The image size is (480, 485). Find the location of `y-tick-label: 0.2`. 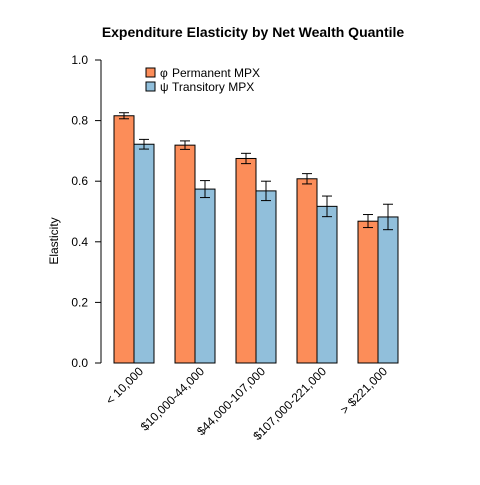

y-tick-label: 0.2 is located at coordinates (79, 302).